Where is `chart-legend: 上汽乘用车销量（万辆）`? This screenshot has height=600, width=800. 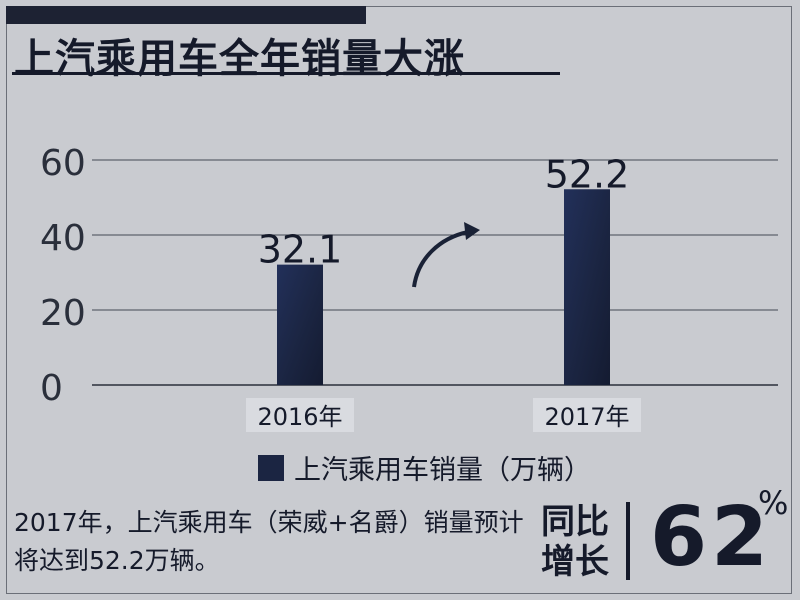
chart-legend: 上汽乘用车销量（万辆） is located at coordinates (424, 467).